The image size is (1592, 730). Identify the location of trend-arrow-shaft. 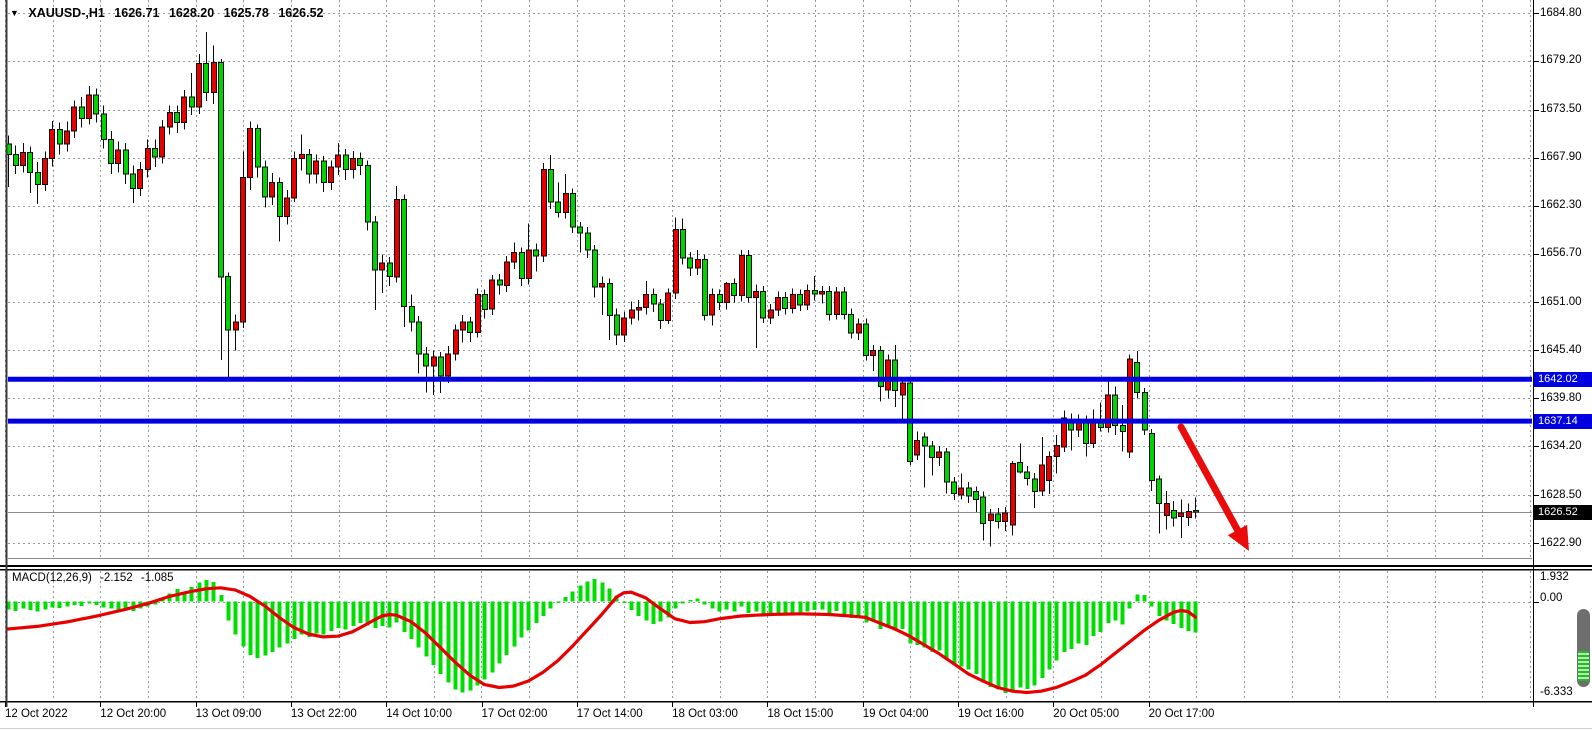
(1209, 478).